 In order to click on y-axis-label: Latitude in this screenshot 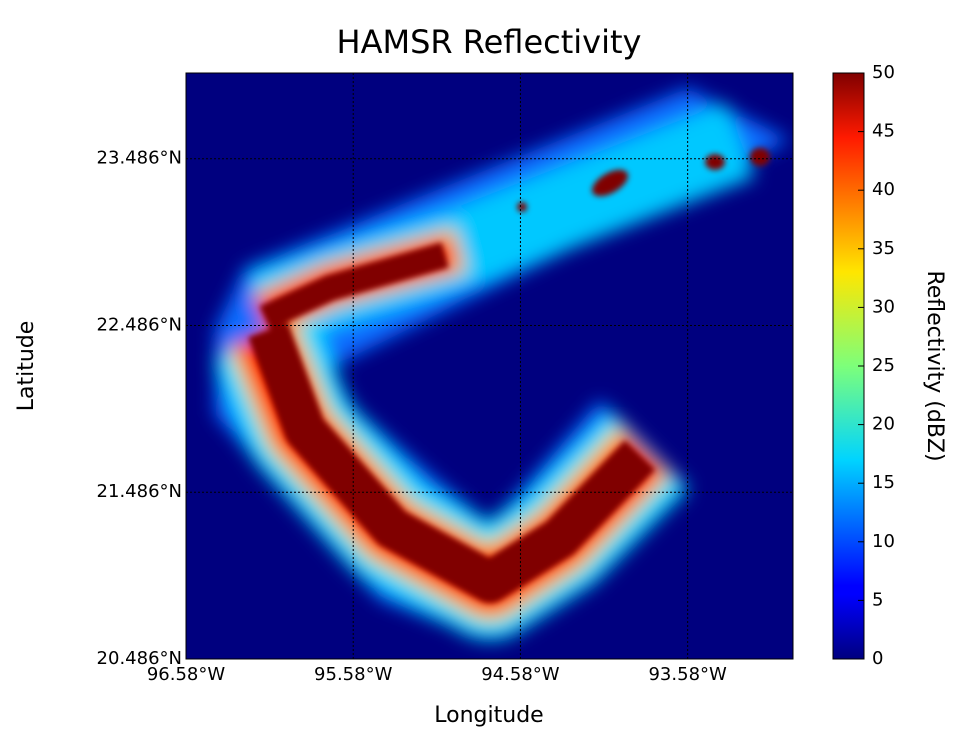, I will do `click(26, 366)`.